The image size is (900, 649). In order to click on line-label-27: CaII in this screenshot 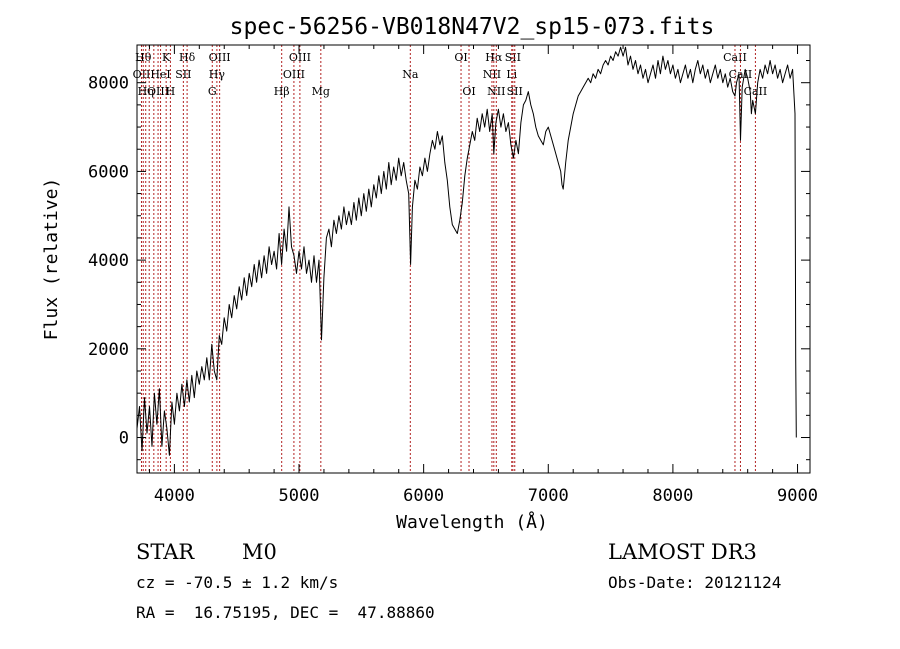, I will do `click(735, 57)`.